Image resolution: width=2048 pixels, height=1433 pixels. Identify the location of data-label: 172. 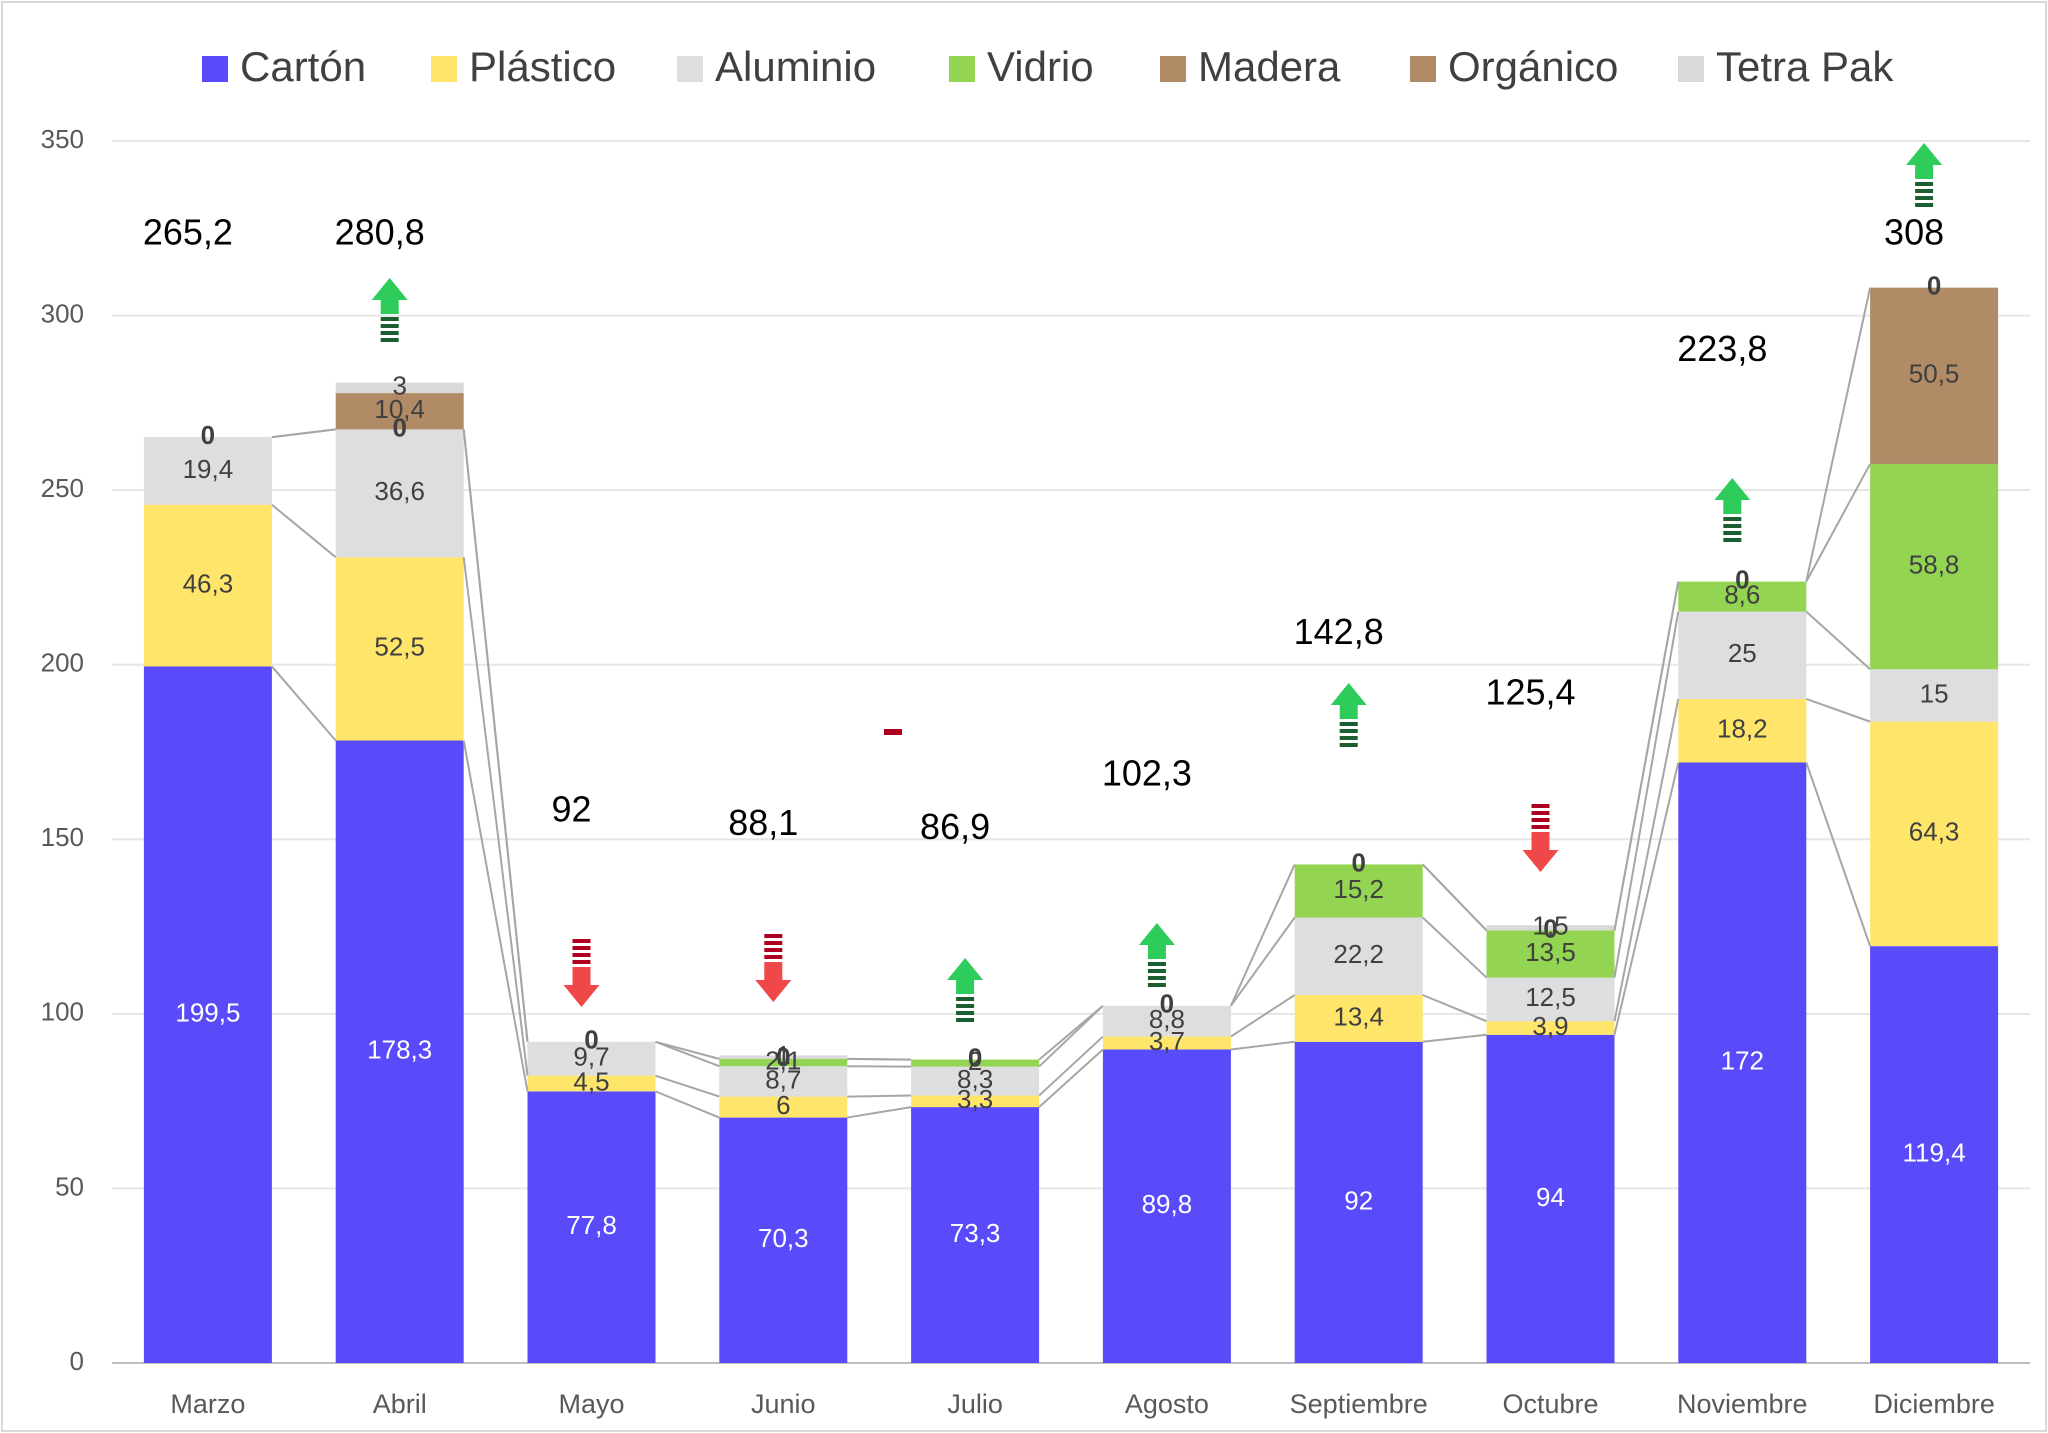
(1742, 1061).